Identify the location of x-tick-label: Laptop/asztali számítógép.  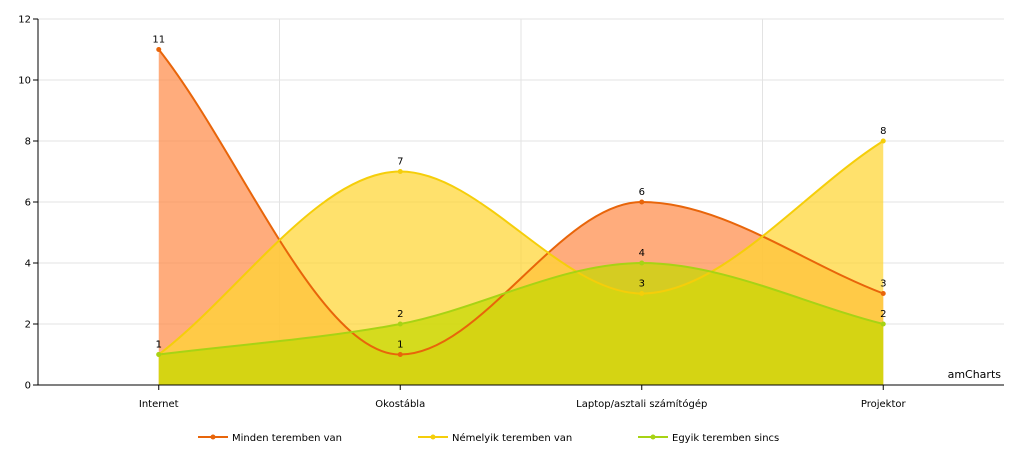
(641, 404).